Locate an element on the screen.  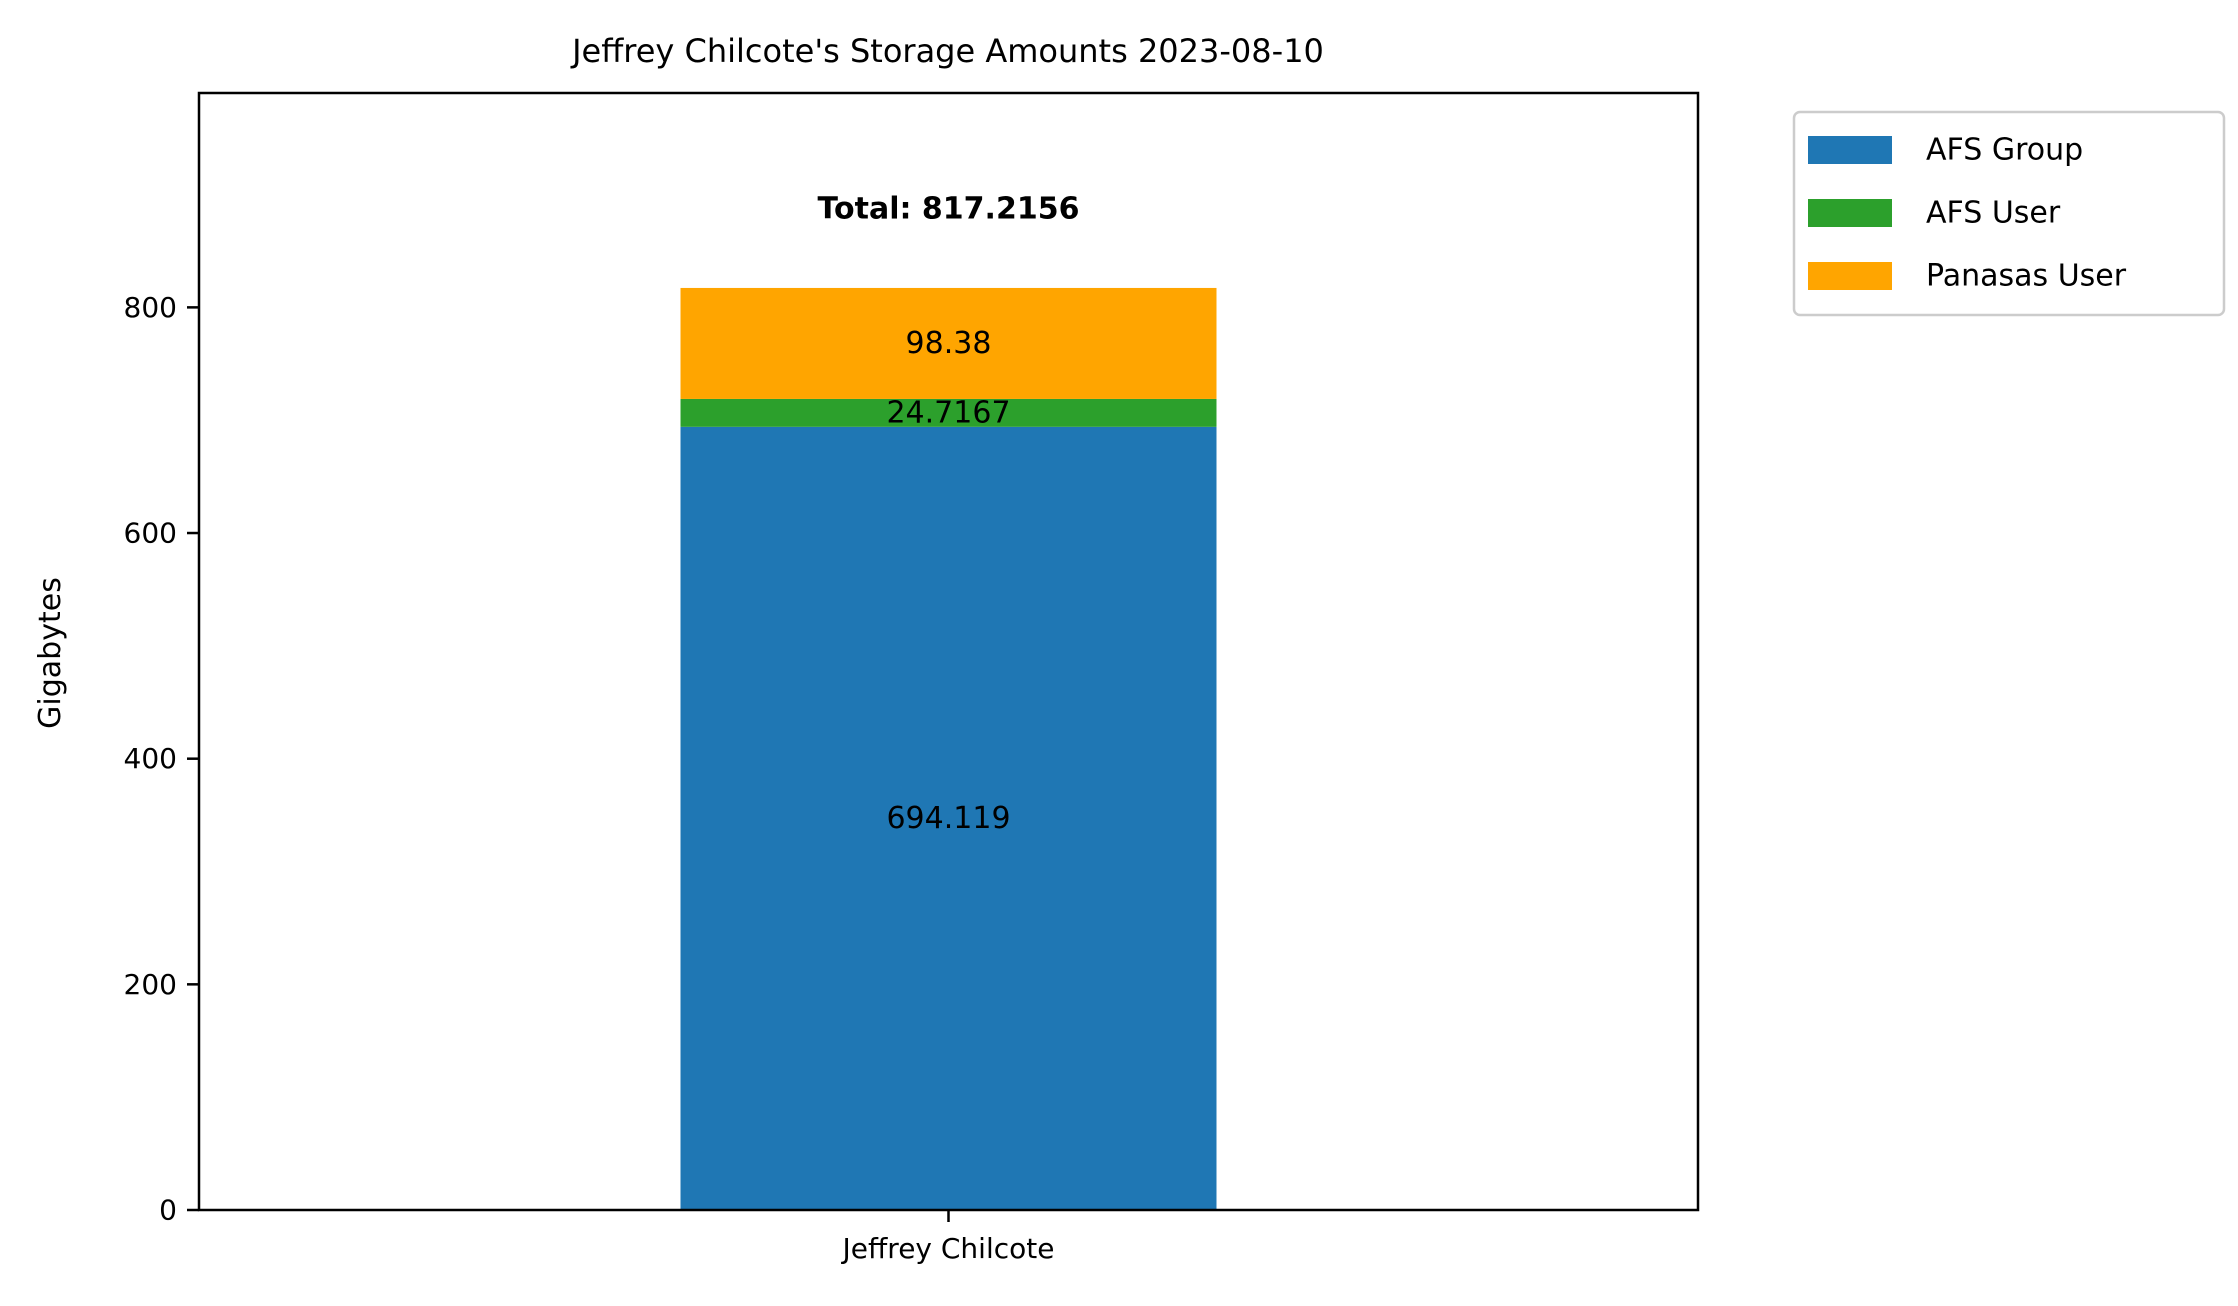
legend: AFS Group AFS User Panasas User is located at coordinates (2009, 213).